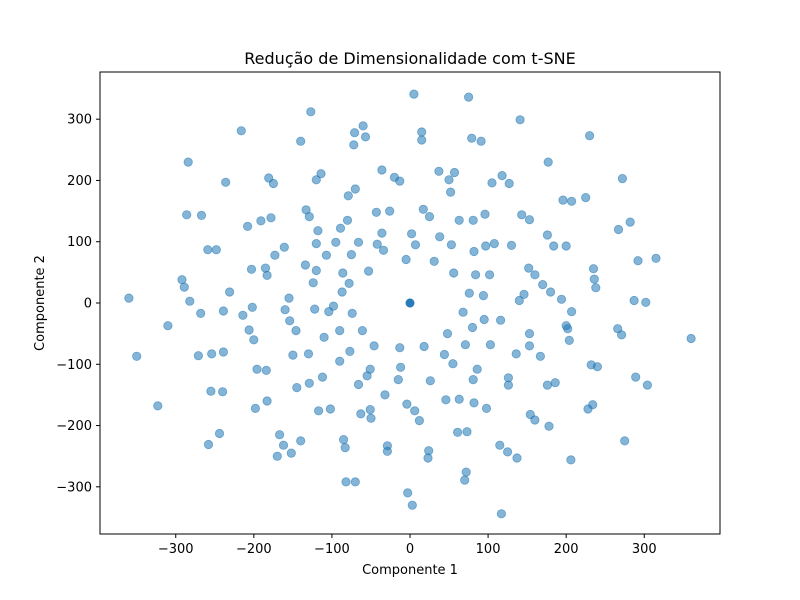 The width and height of the screenshot is (800, 600). Describe the element at coordinates (407, 545) in the screenshot. I see `x-axis-ticks: −300 −200 −100 0 100 200 300` at that location.